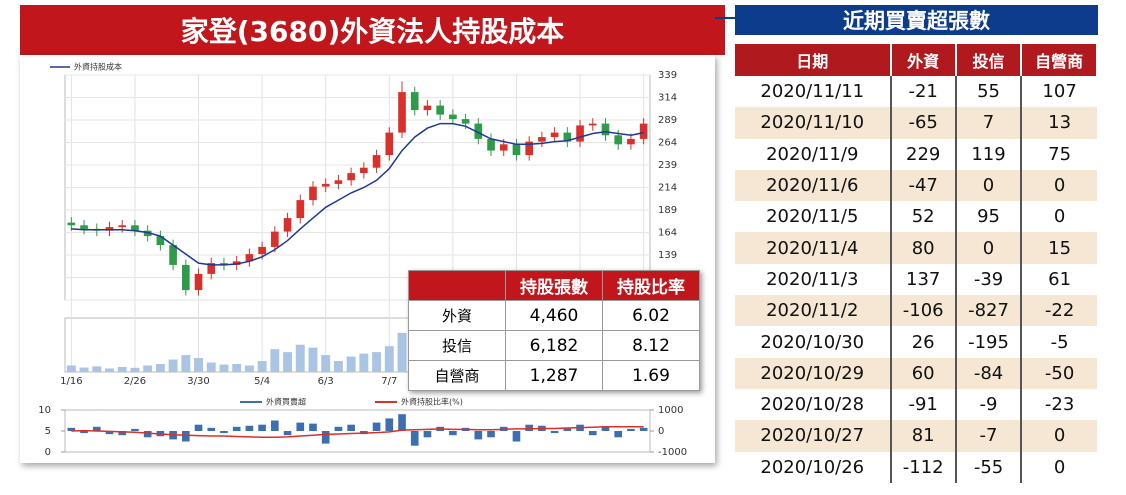 This screenshot has height=495, width=1126. What do you see at coordinates (667, 165) in the screenshot?
I see `y-tick-label: 239` at bounding box center [667, 165].